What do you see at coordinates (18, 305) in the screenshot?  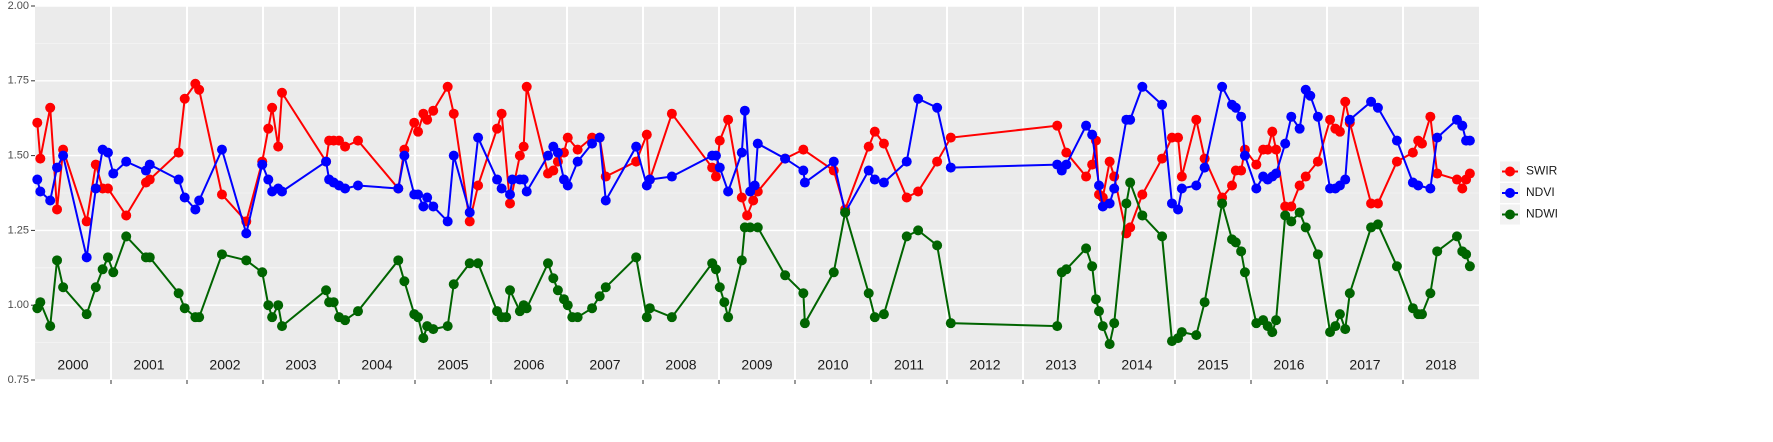 I see `y-tick-label: 1.00` at bounding box center [18, 305].